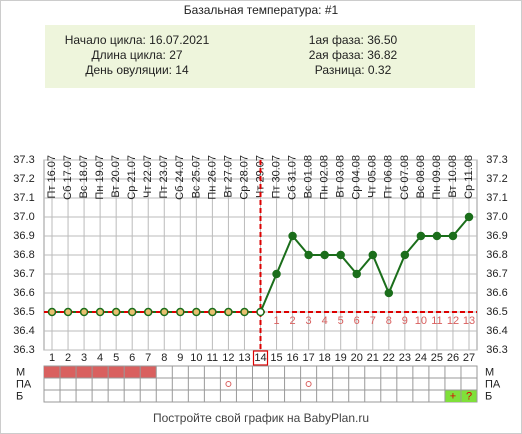 This screenshot has height=434, width=522. Describe the element at coordinates (309, 321) in the screenshot. I see `phase2-day: 3` at that location.